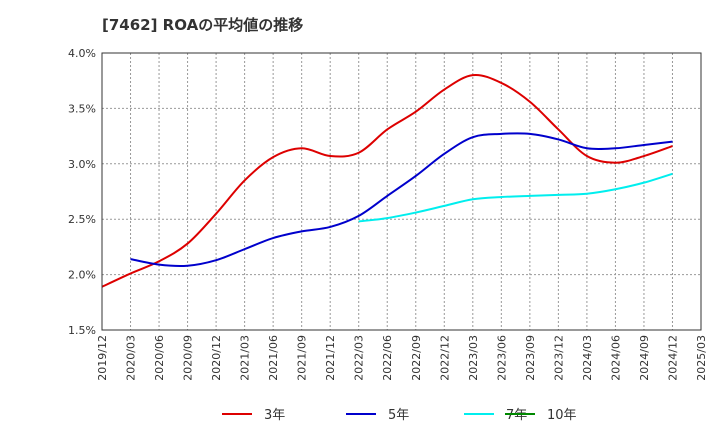  I want to click on x-tick-label: 2022/03, so click(359, 358).